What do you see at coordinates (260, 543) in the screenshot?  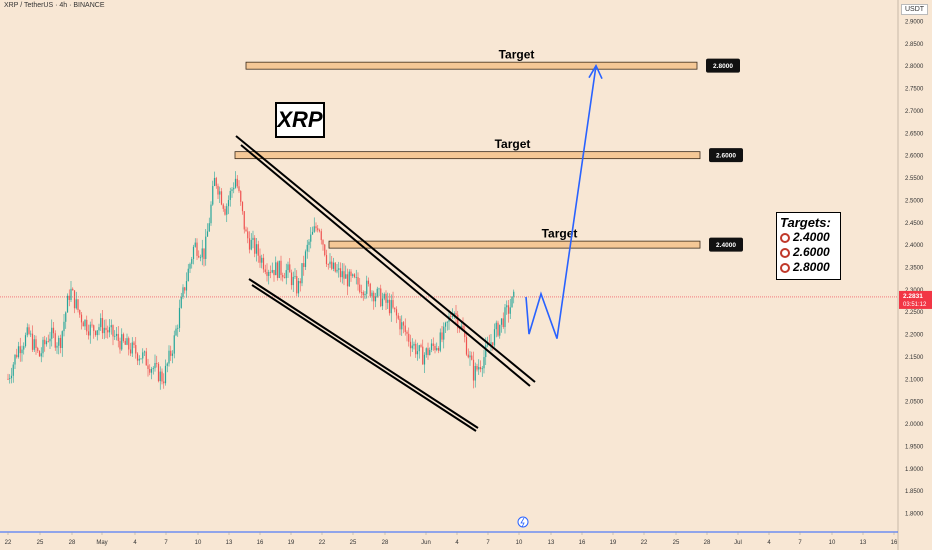 I see `time-tick-label: 16` at bounding box center [260, 543].